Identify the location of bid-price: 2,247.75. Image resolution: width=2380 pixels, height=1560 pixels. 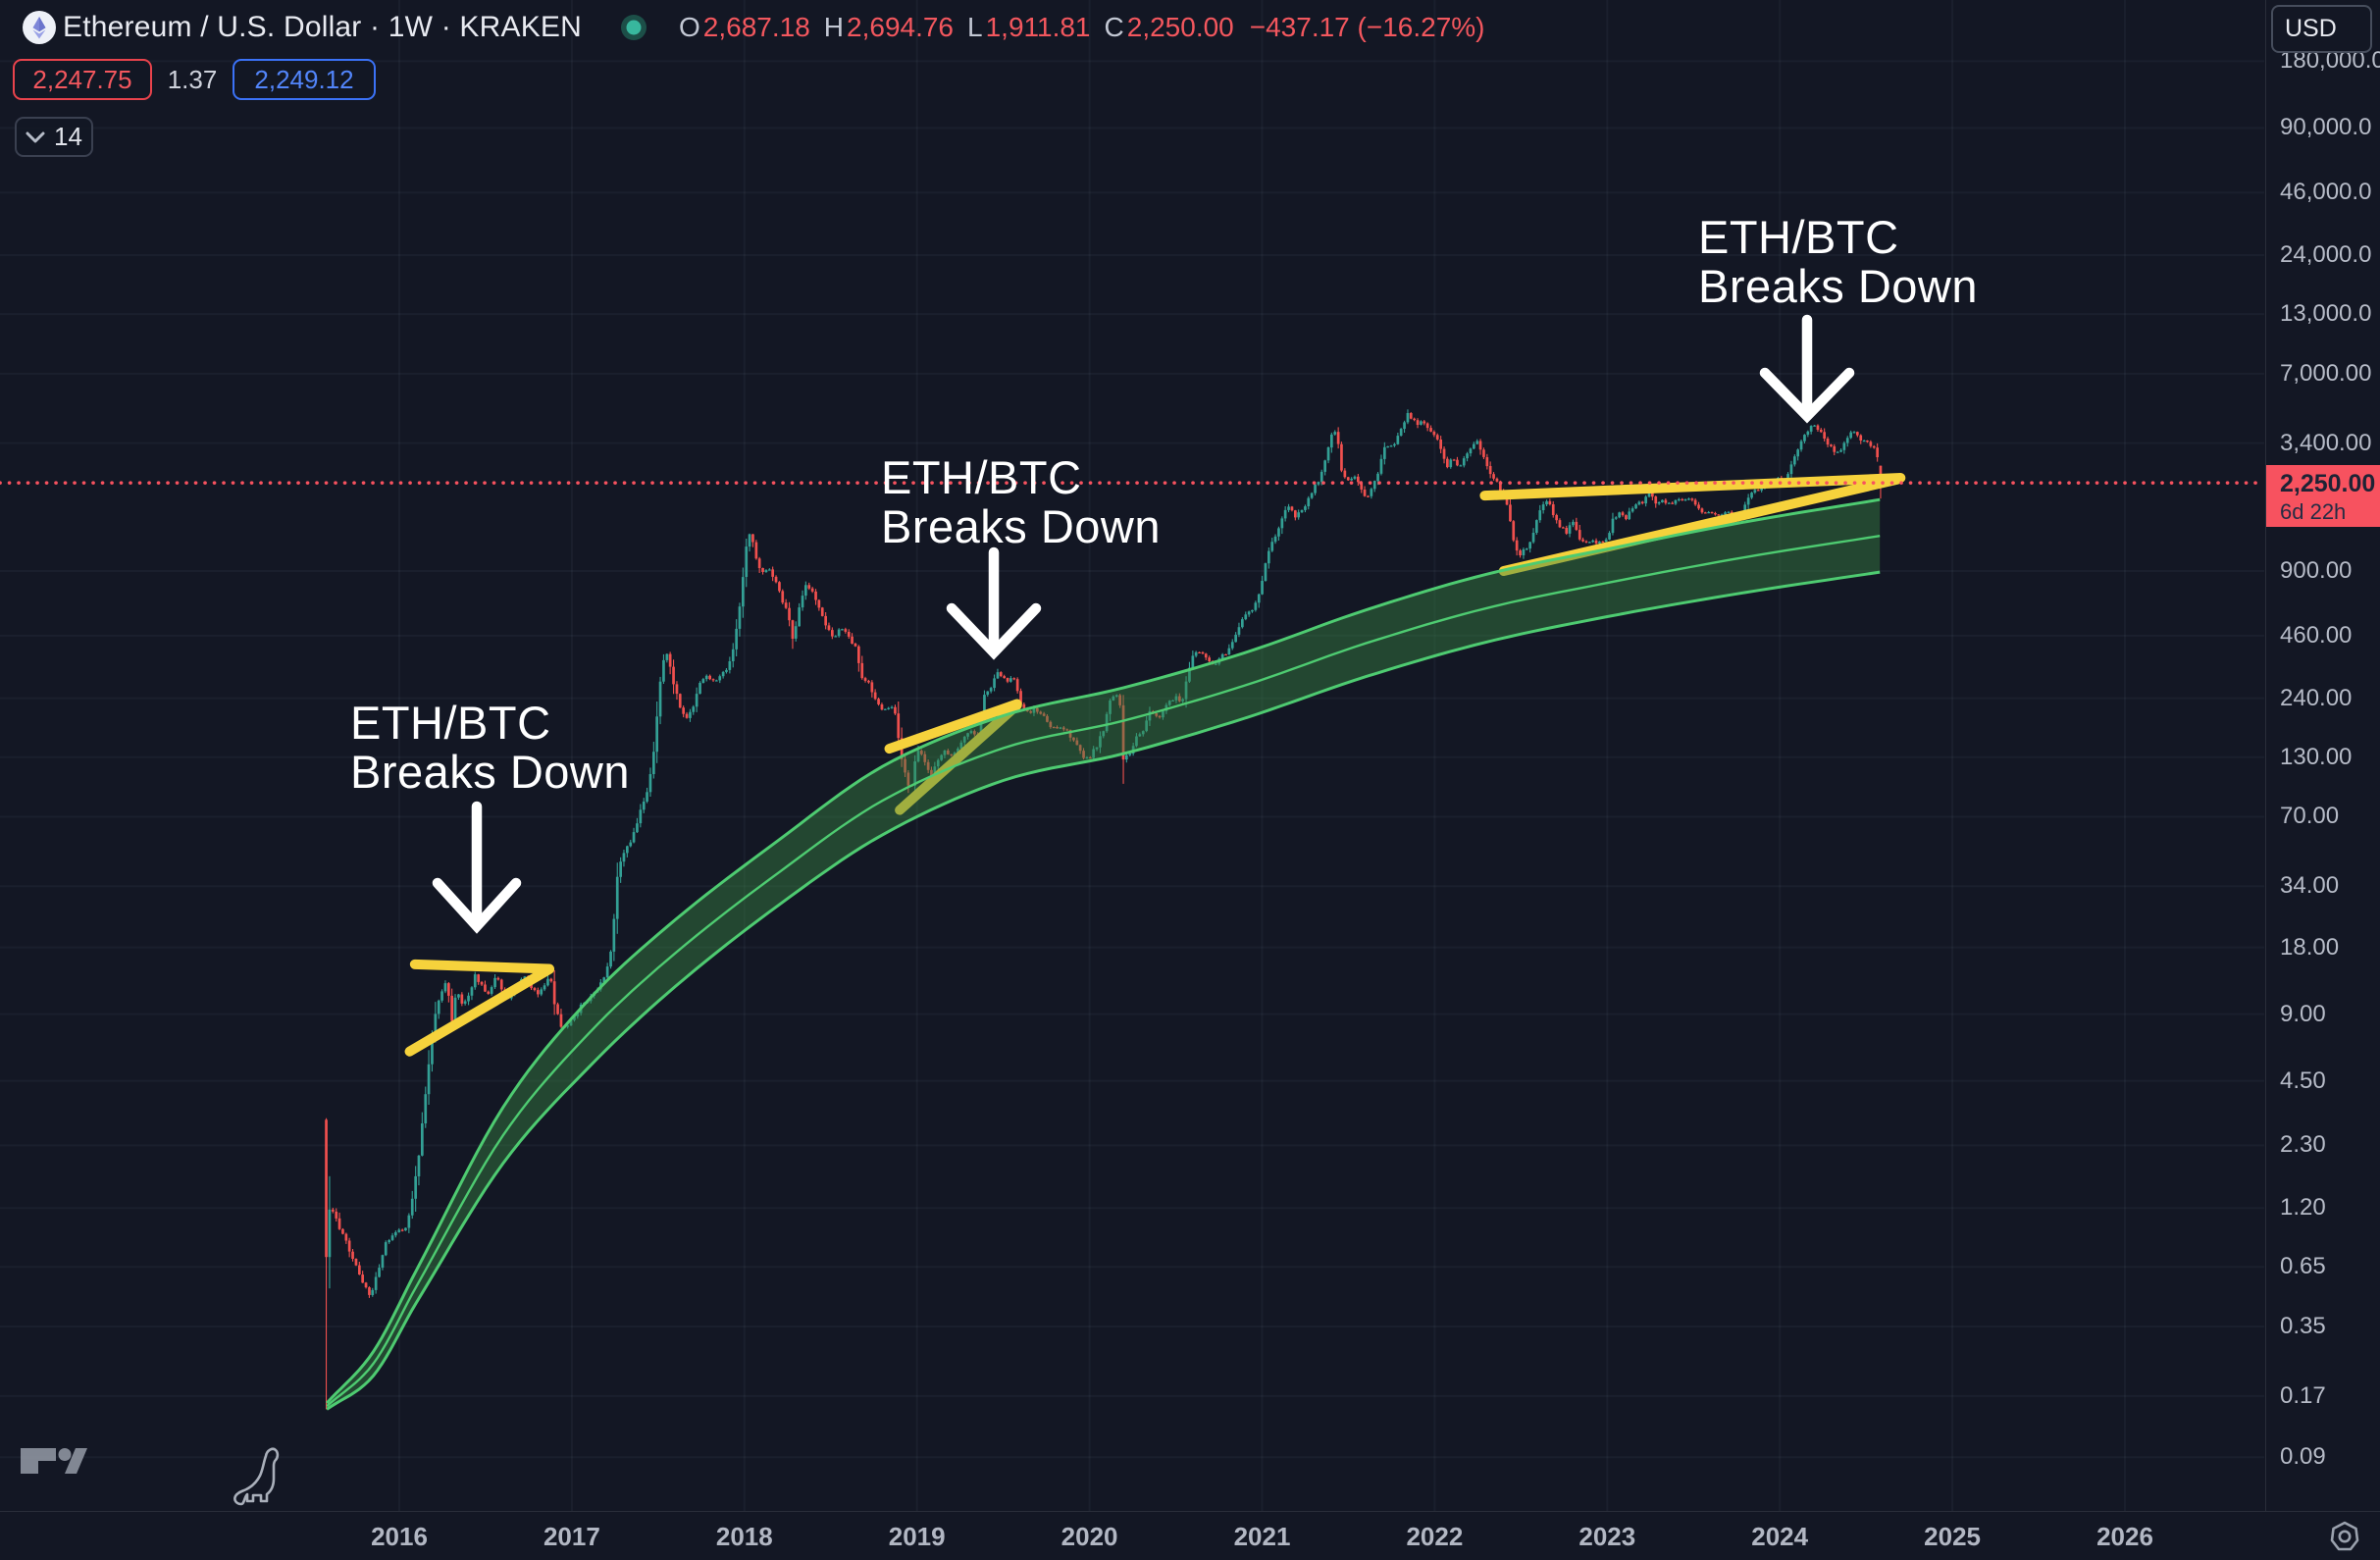
(82, 79).